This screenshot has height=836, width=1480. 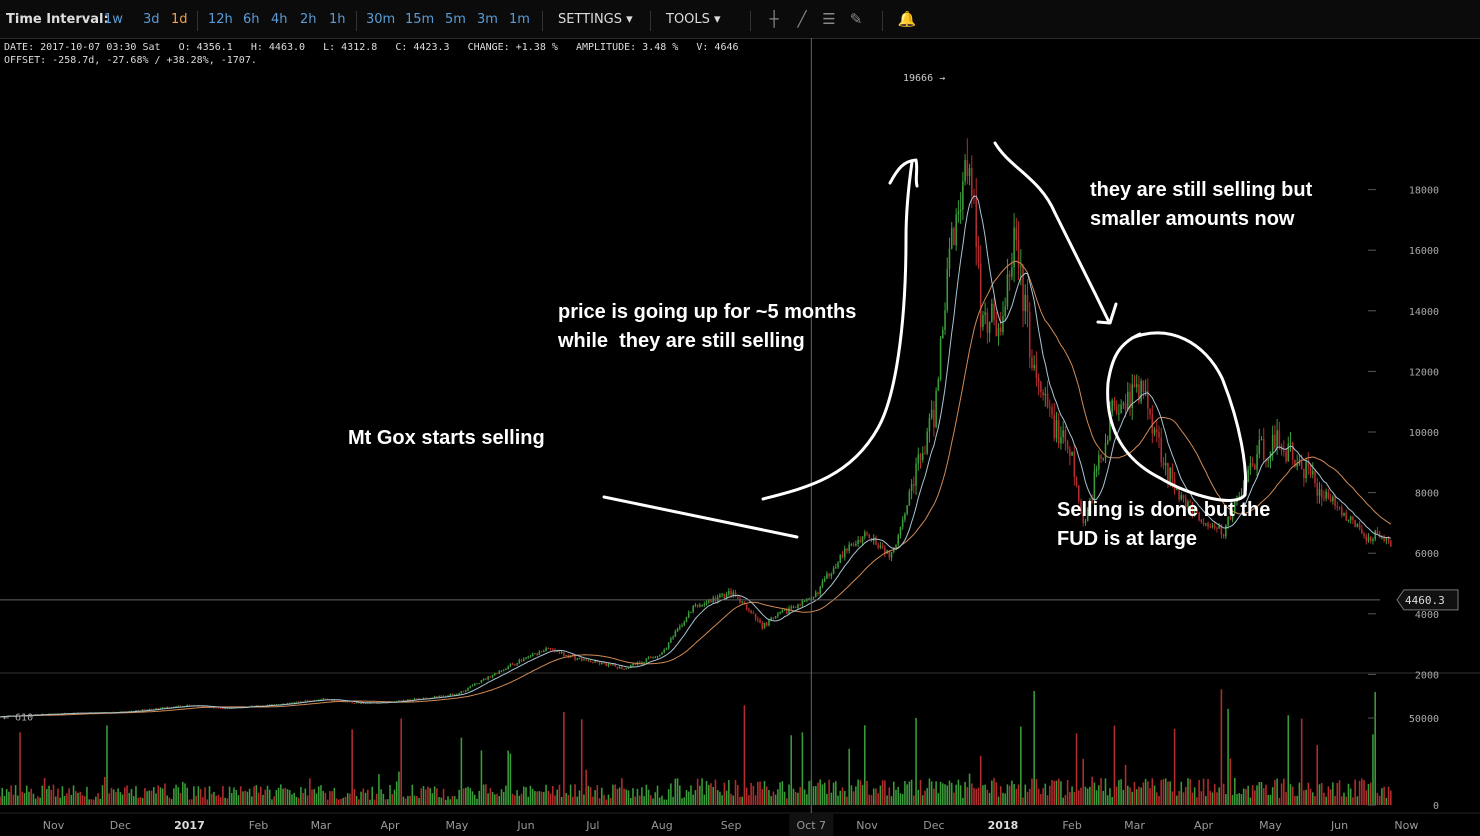 What do you see at coordinates (251, 19) in the screenshot?
I see `interval-6h: 6h` at bounding box center [251, 19].